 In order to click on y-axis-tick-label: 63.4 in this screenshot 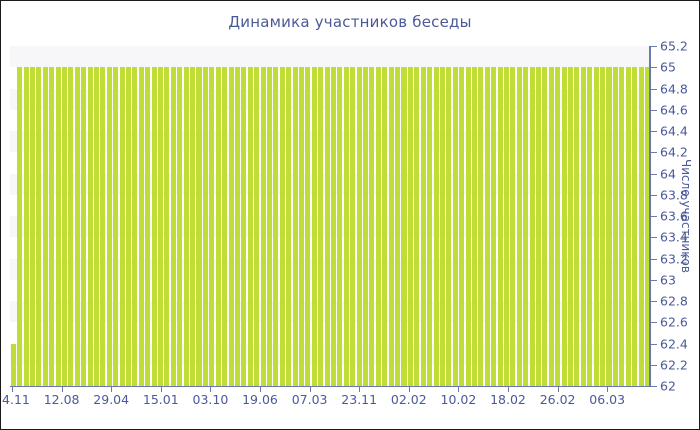, I will do `click(674, 237)`.